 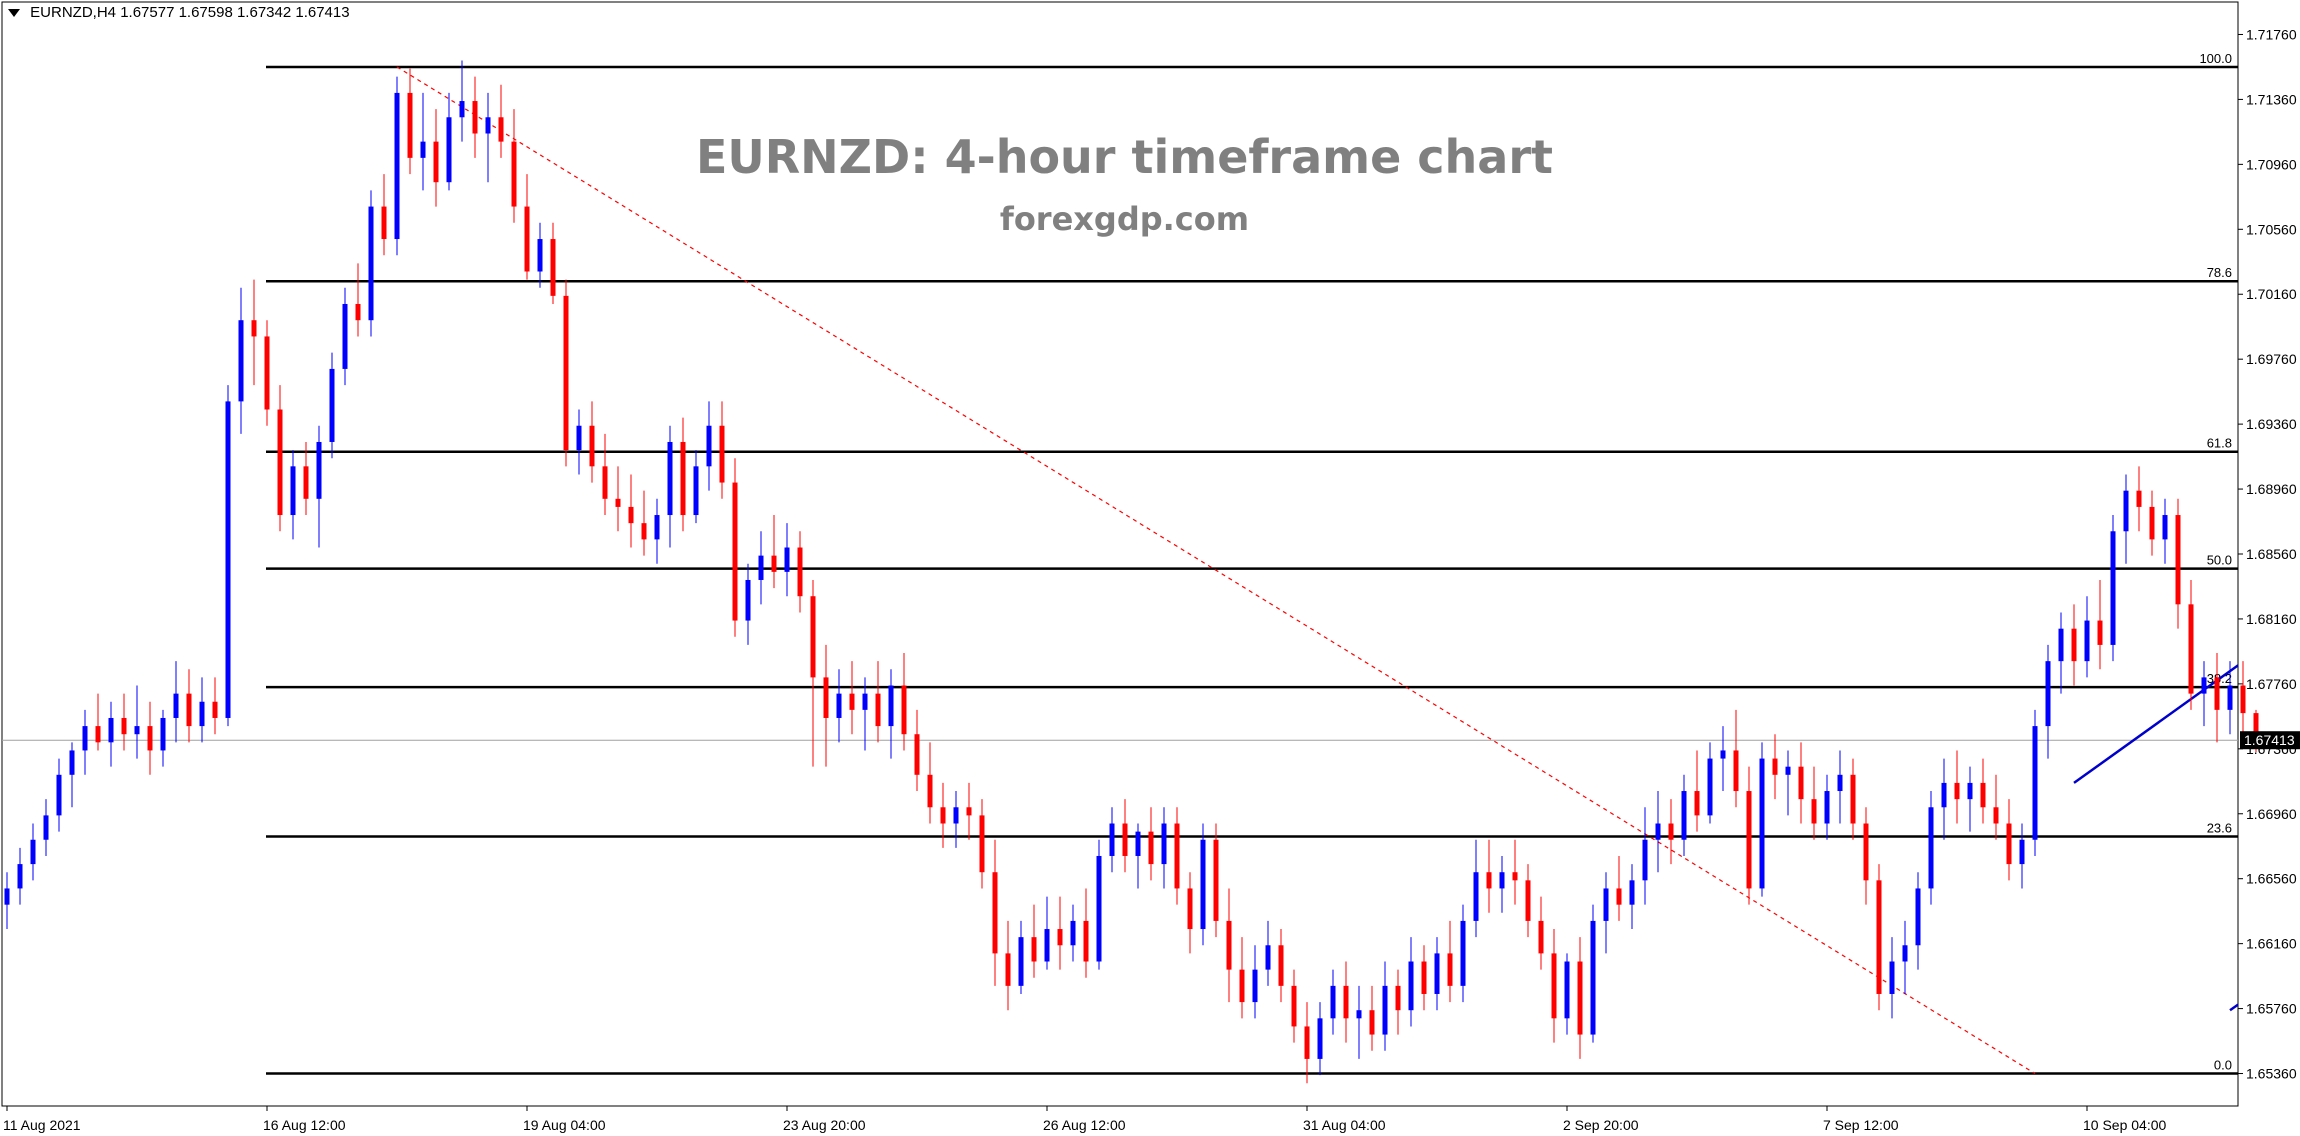 What do you see at coordinates (2219, 827) in the screenshot?
I see `fib-level-label: 23.6` at bounding box center [2219, 827].